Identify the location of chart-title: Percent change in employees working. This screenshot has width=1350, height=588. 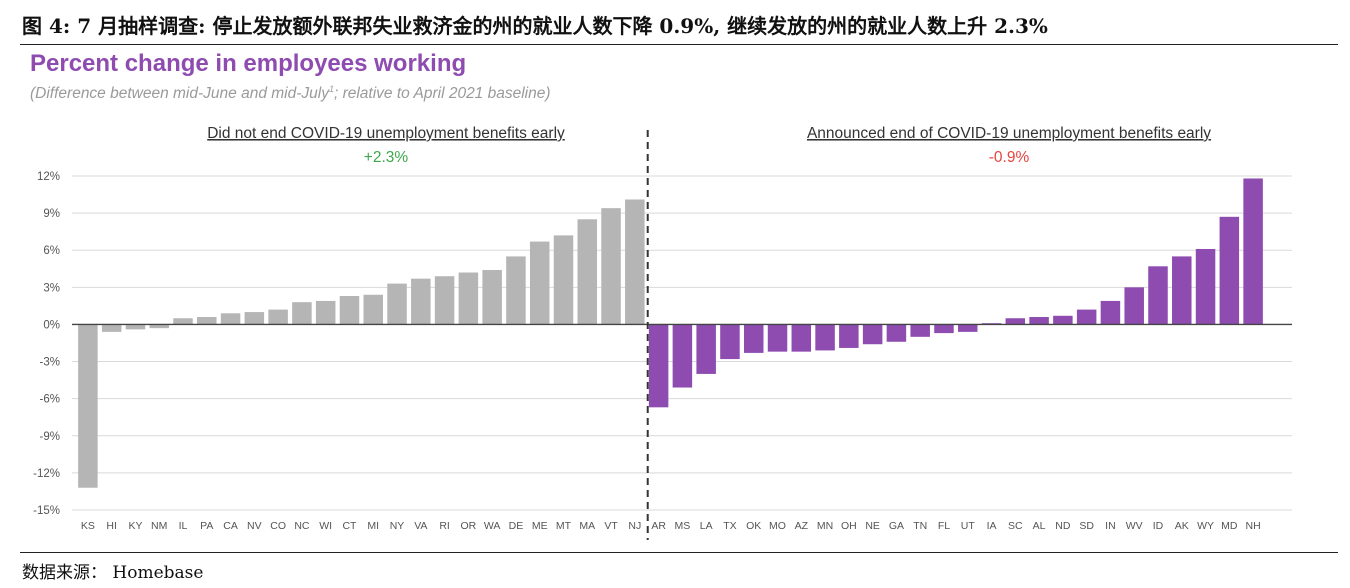
(248, 63).